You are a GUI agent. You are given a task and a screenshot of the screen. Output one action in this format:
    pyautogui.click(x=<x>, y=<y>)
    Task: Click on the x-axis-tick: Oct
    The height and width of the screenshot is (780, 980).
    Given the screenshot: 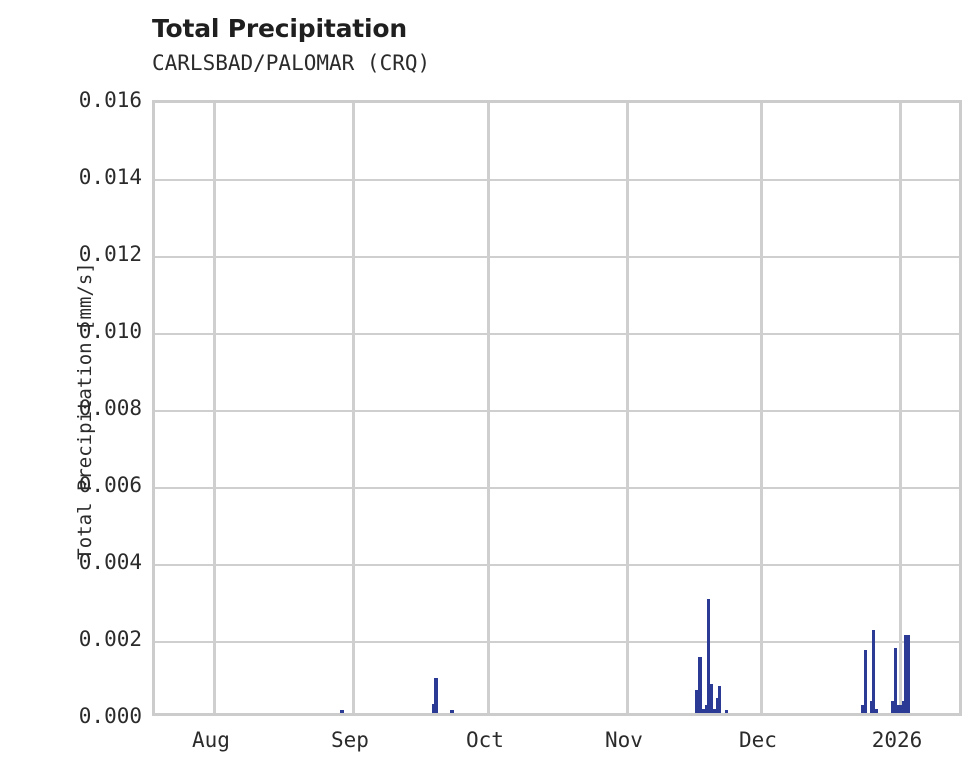 What is the action you would take?
    pyautogui.click(x=485, y=740)
    